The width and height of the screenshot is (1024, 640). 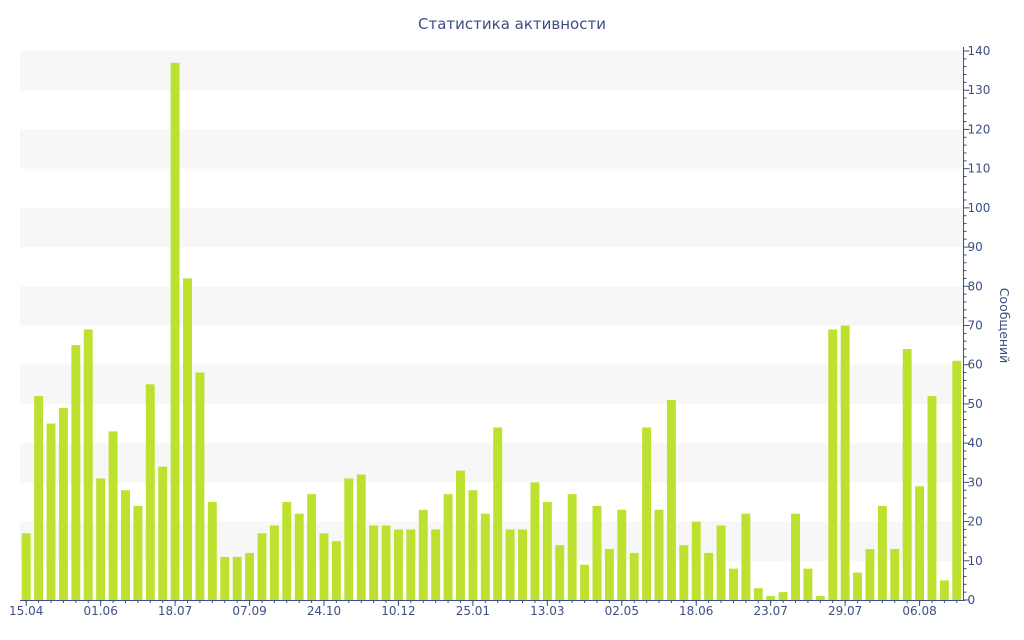 What do you see at coordinates (975, 365) in the screenshot?
I see `y-tick-label: 60` at bounding box center [975, 365].